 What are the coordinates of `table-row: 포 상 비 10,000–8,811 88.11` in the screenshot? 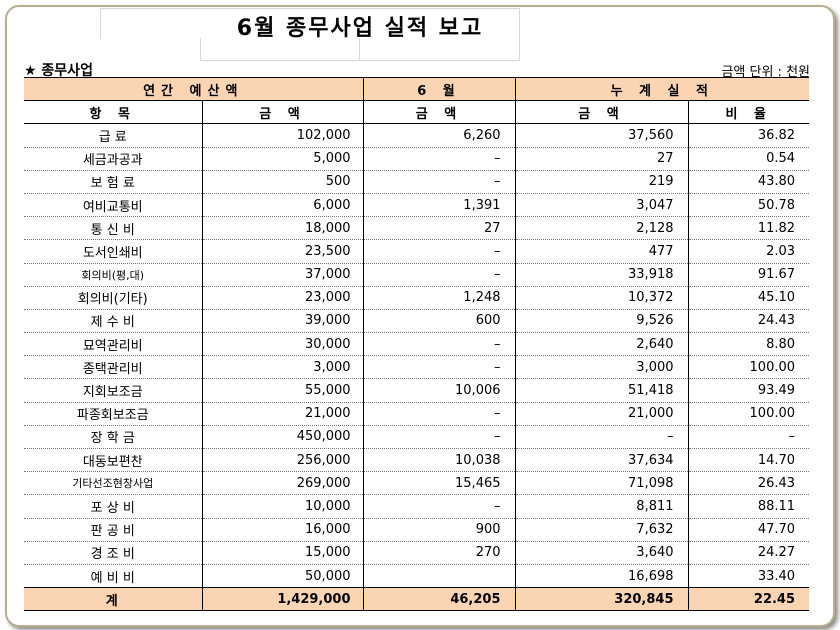 It's located at (417, 506).